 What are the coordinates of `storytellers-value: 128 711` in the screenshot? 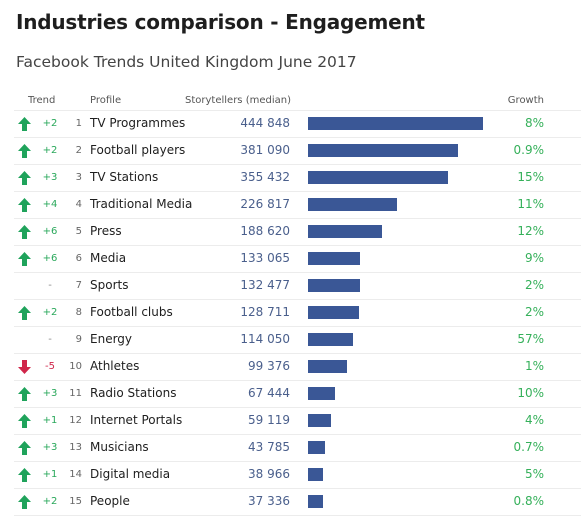 It's located at (265, 312).